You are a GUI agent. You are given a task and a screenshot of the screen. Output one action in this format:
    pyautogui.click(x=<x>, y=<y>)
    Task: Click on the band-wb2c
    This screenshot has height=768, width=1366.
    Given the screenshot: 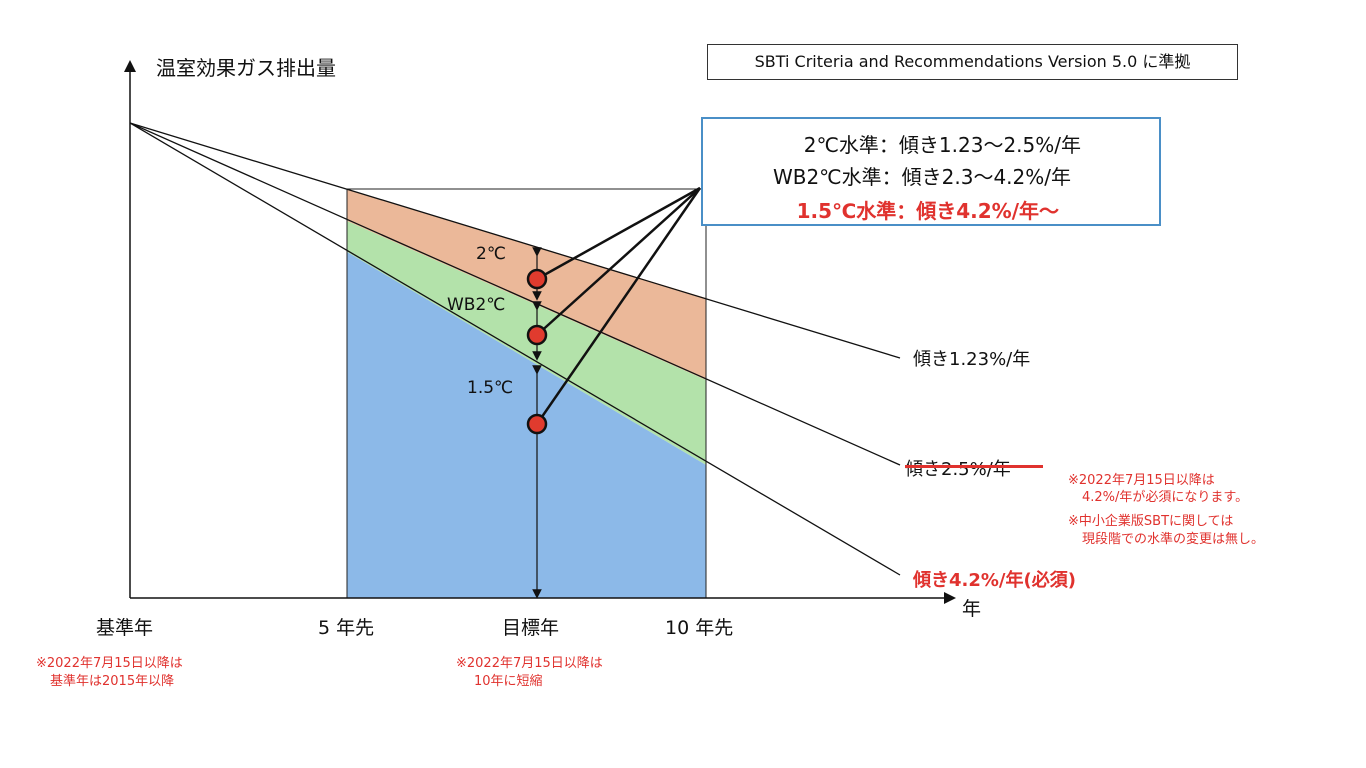 What is the action you would take?
    pyautogui.click(x=526, y=343)
    